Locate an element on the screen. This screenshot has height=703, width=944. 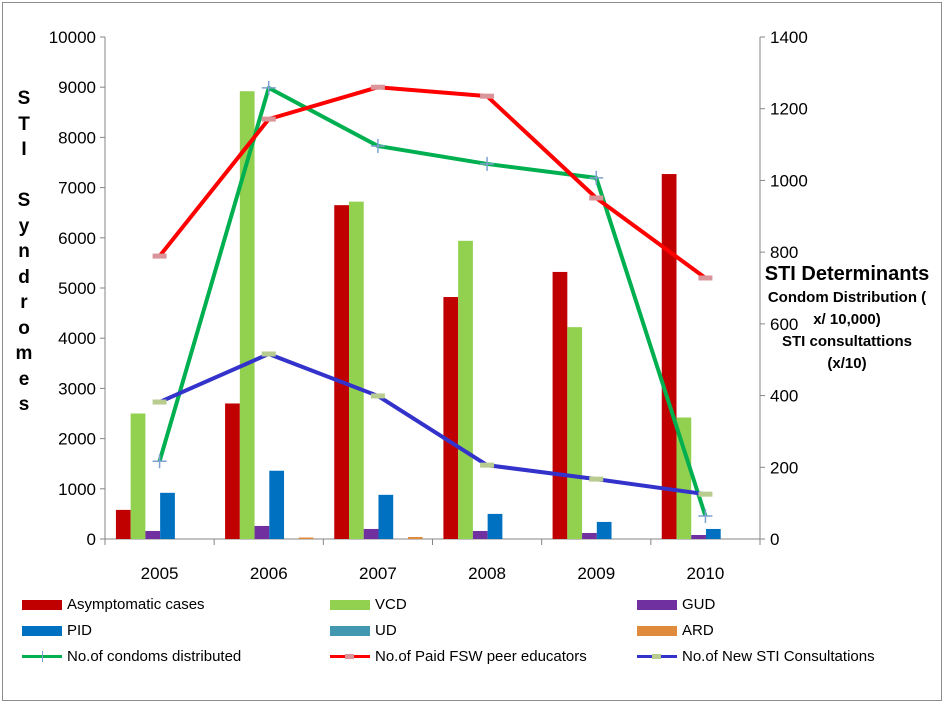
legend-label: Asymptomatic cases is located at coordinates (136, 604).